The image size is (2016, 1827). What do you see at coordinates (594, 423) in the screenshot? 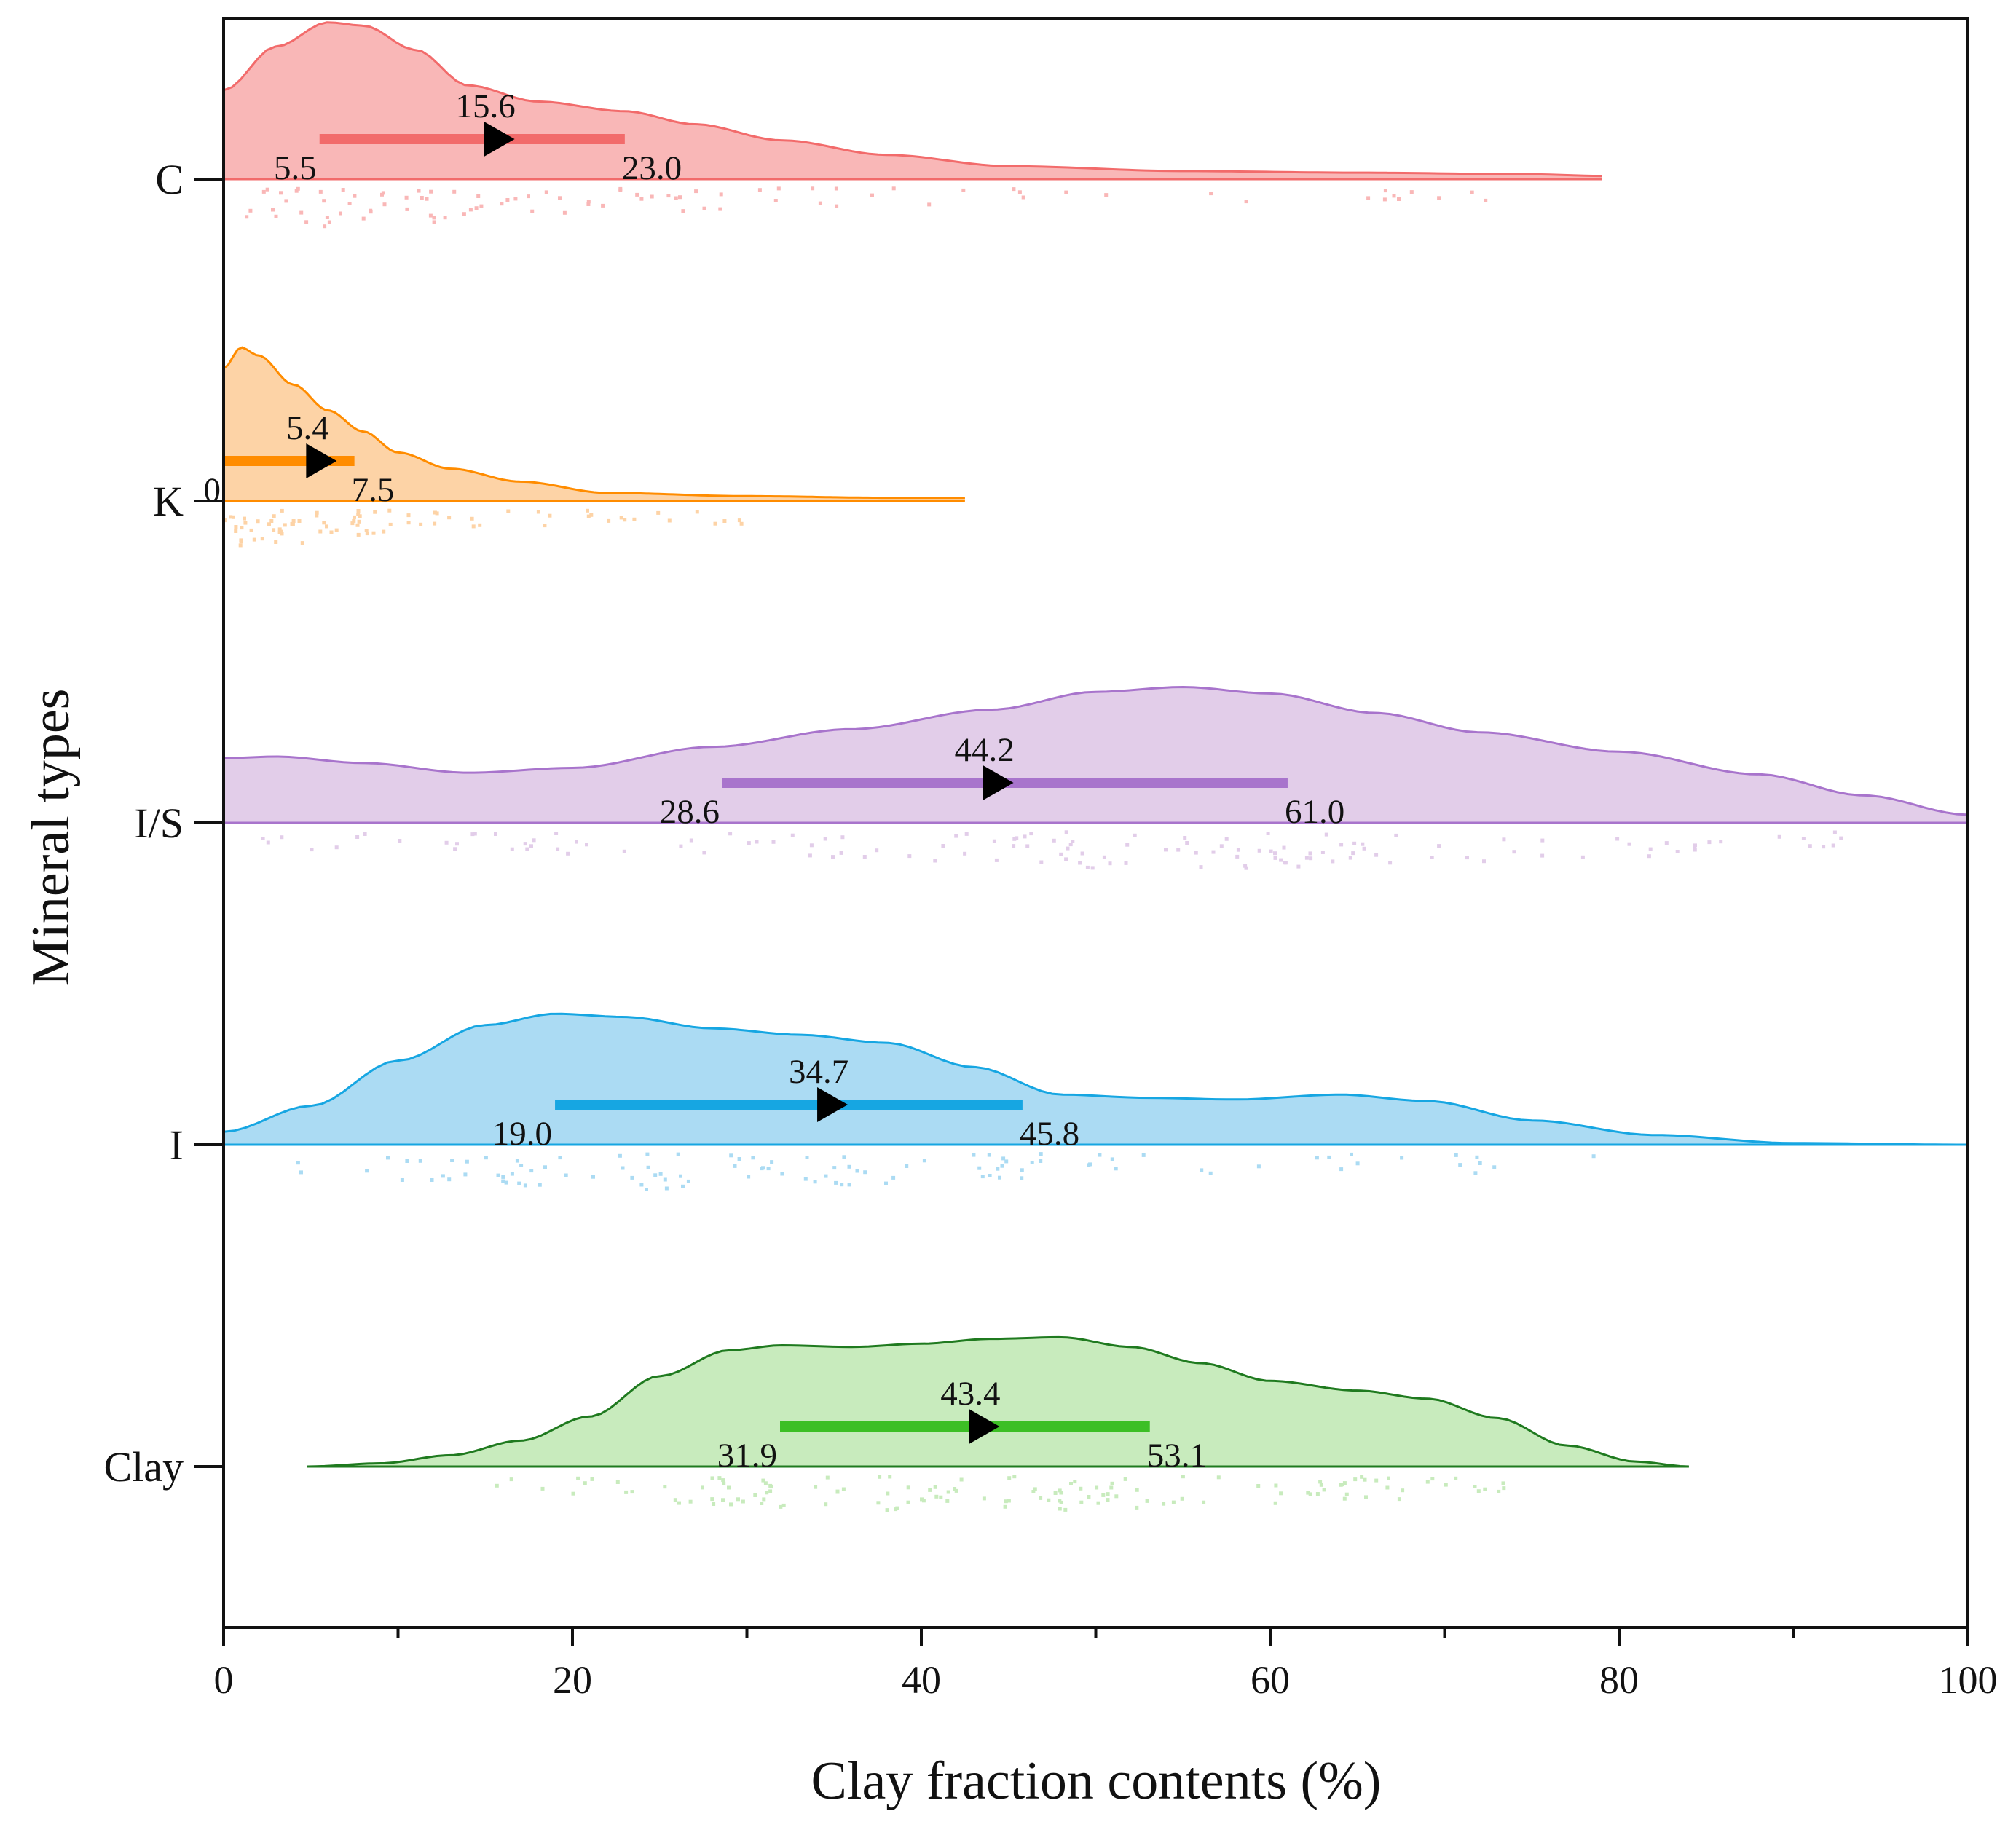
I see `density-outline-k` at bounding box center [594, 423].